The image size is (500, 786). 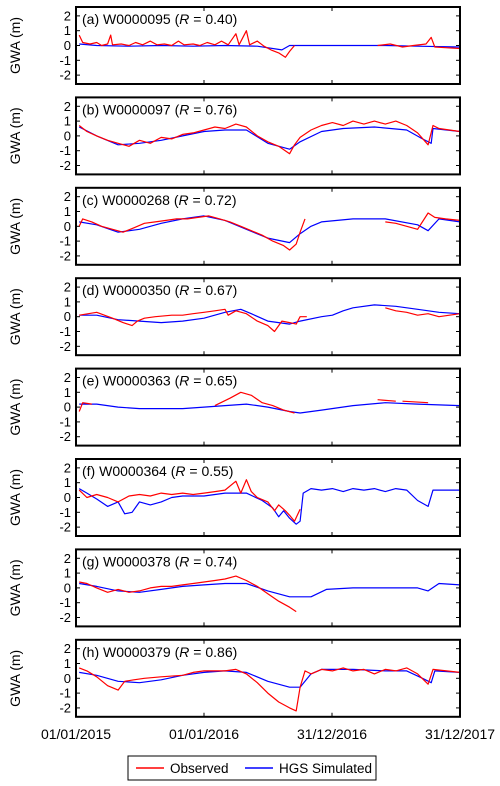 What do you see at coordinates (131, 561) in the screenshot?
I see `panel-label-prefix: (g) W0000378 (` at bounding box center [131, 561].